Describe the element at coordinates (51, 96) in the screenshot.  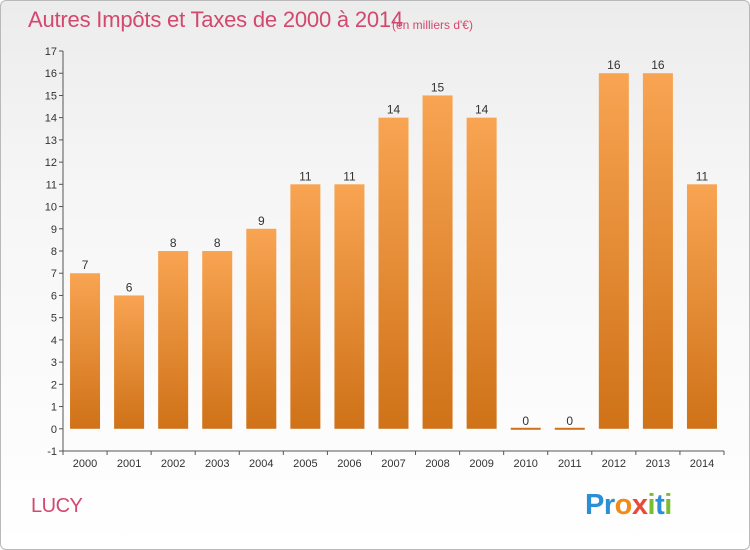
I see `y-tick-label: 15` at that location.